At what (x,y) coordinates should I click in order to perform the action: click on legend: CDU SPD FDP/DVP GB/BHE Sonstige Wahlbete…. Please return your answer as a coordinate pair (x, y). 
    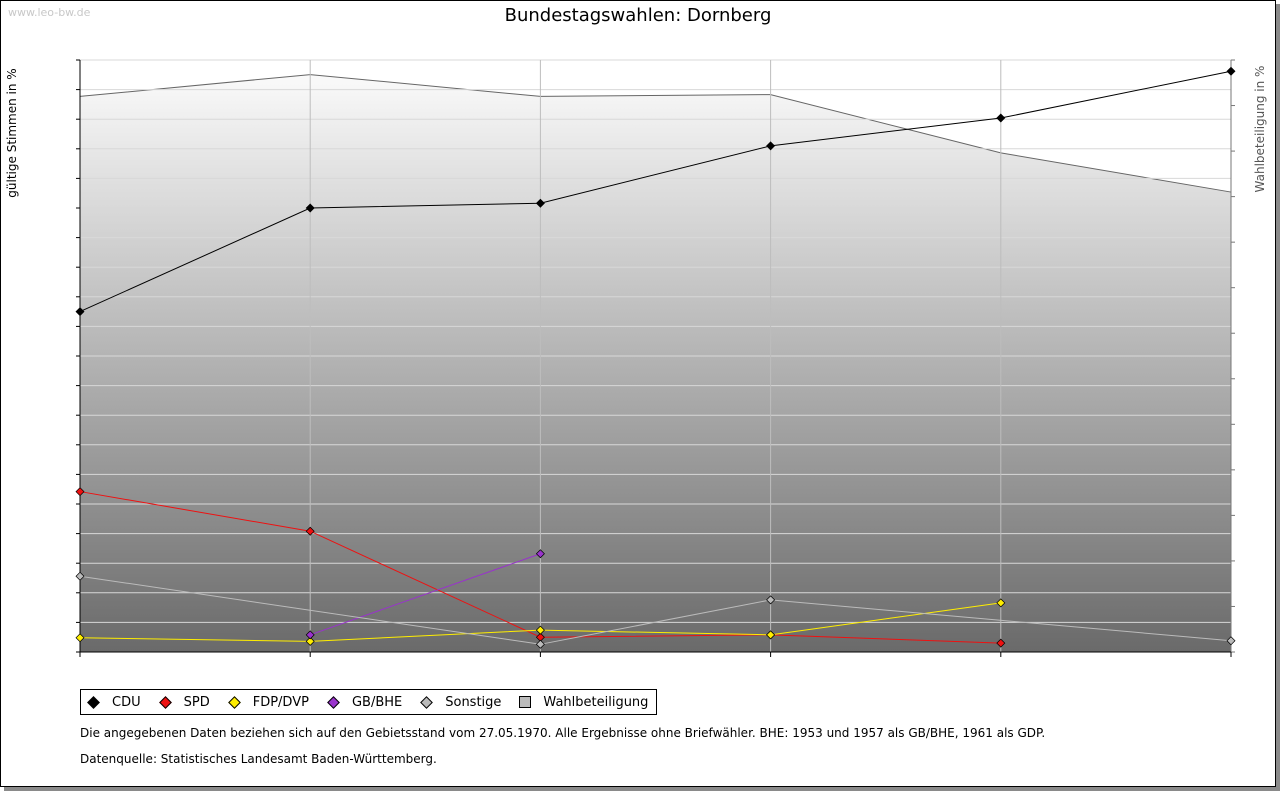
    Looking at the image, I should click on (369, 702).